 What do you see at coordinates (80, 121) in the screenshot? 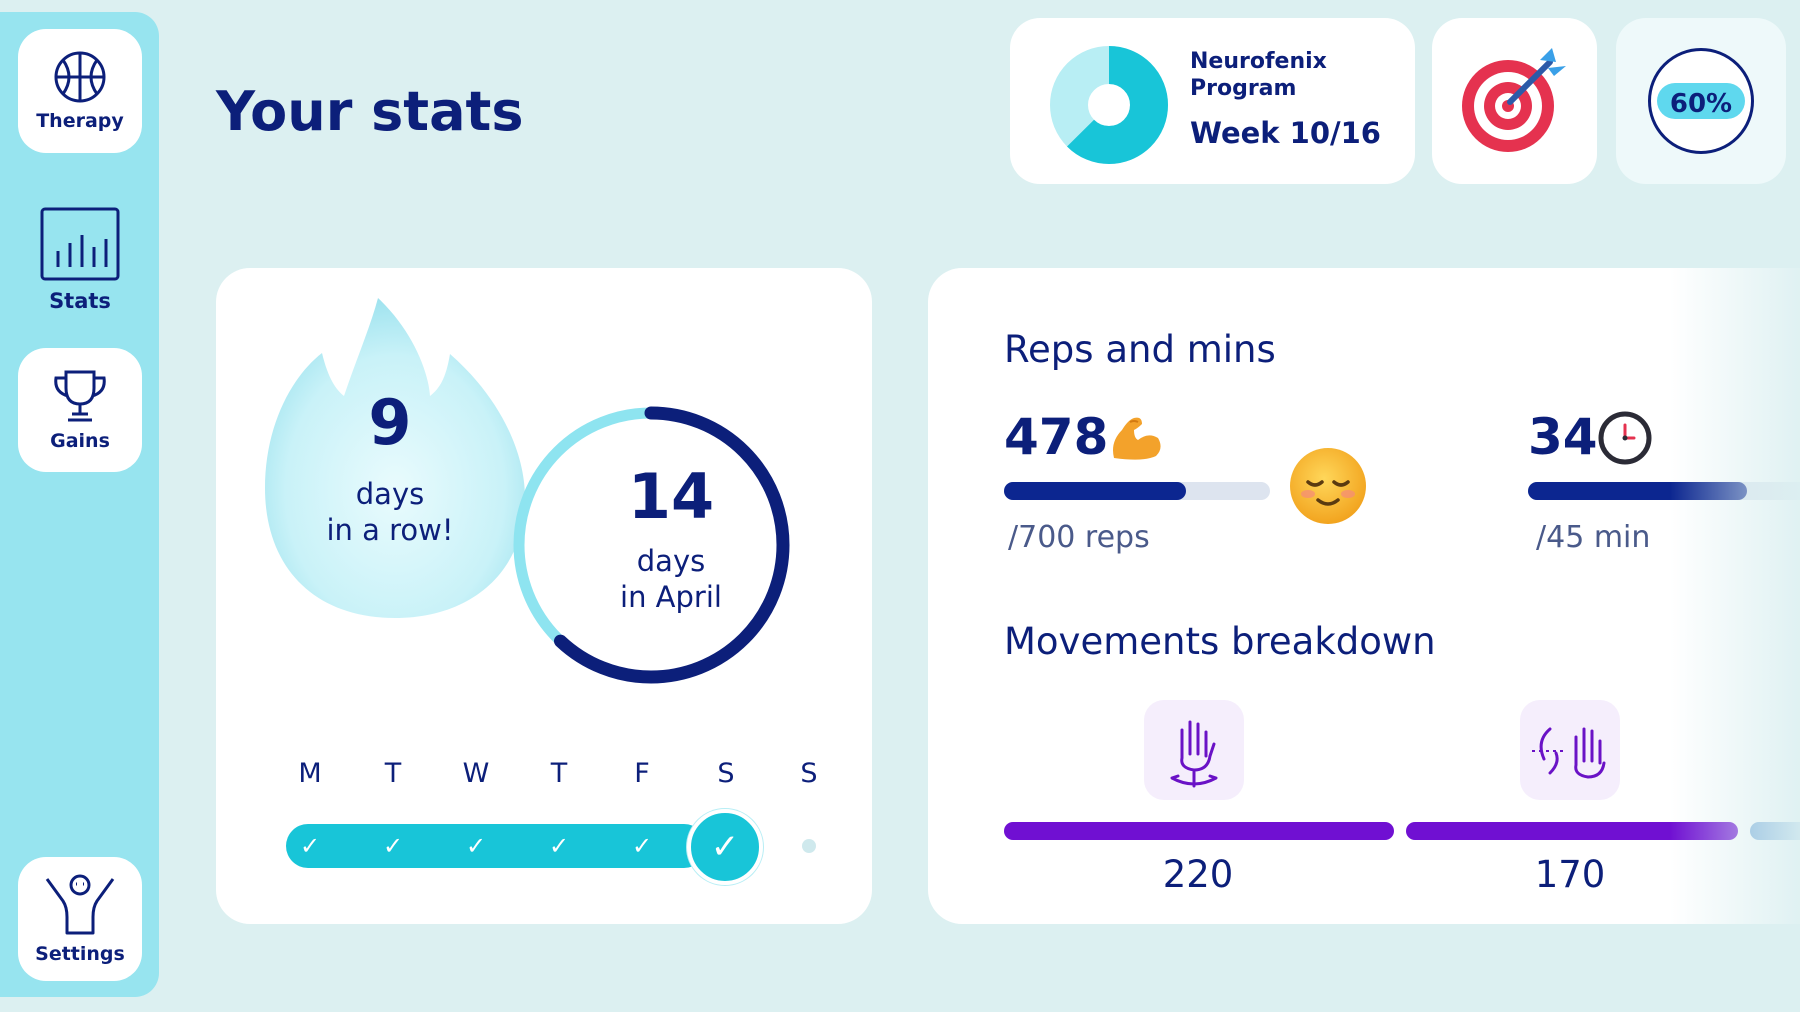
I see `sidebar-item-label: Therapy` at bounding box center [80, 121].